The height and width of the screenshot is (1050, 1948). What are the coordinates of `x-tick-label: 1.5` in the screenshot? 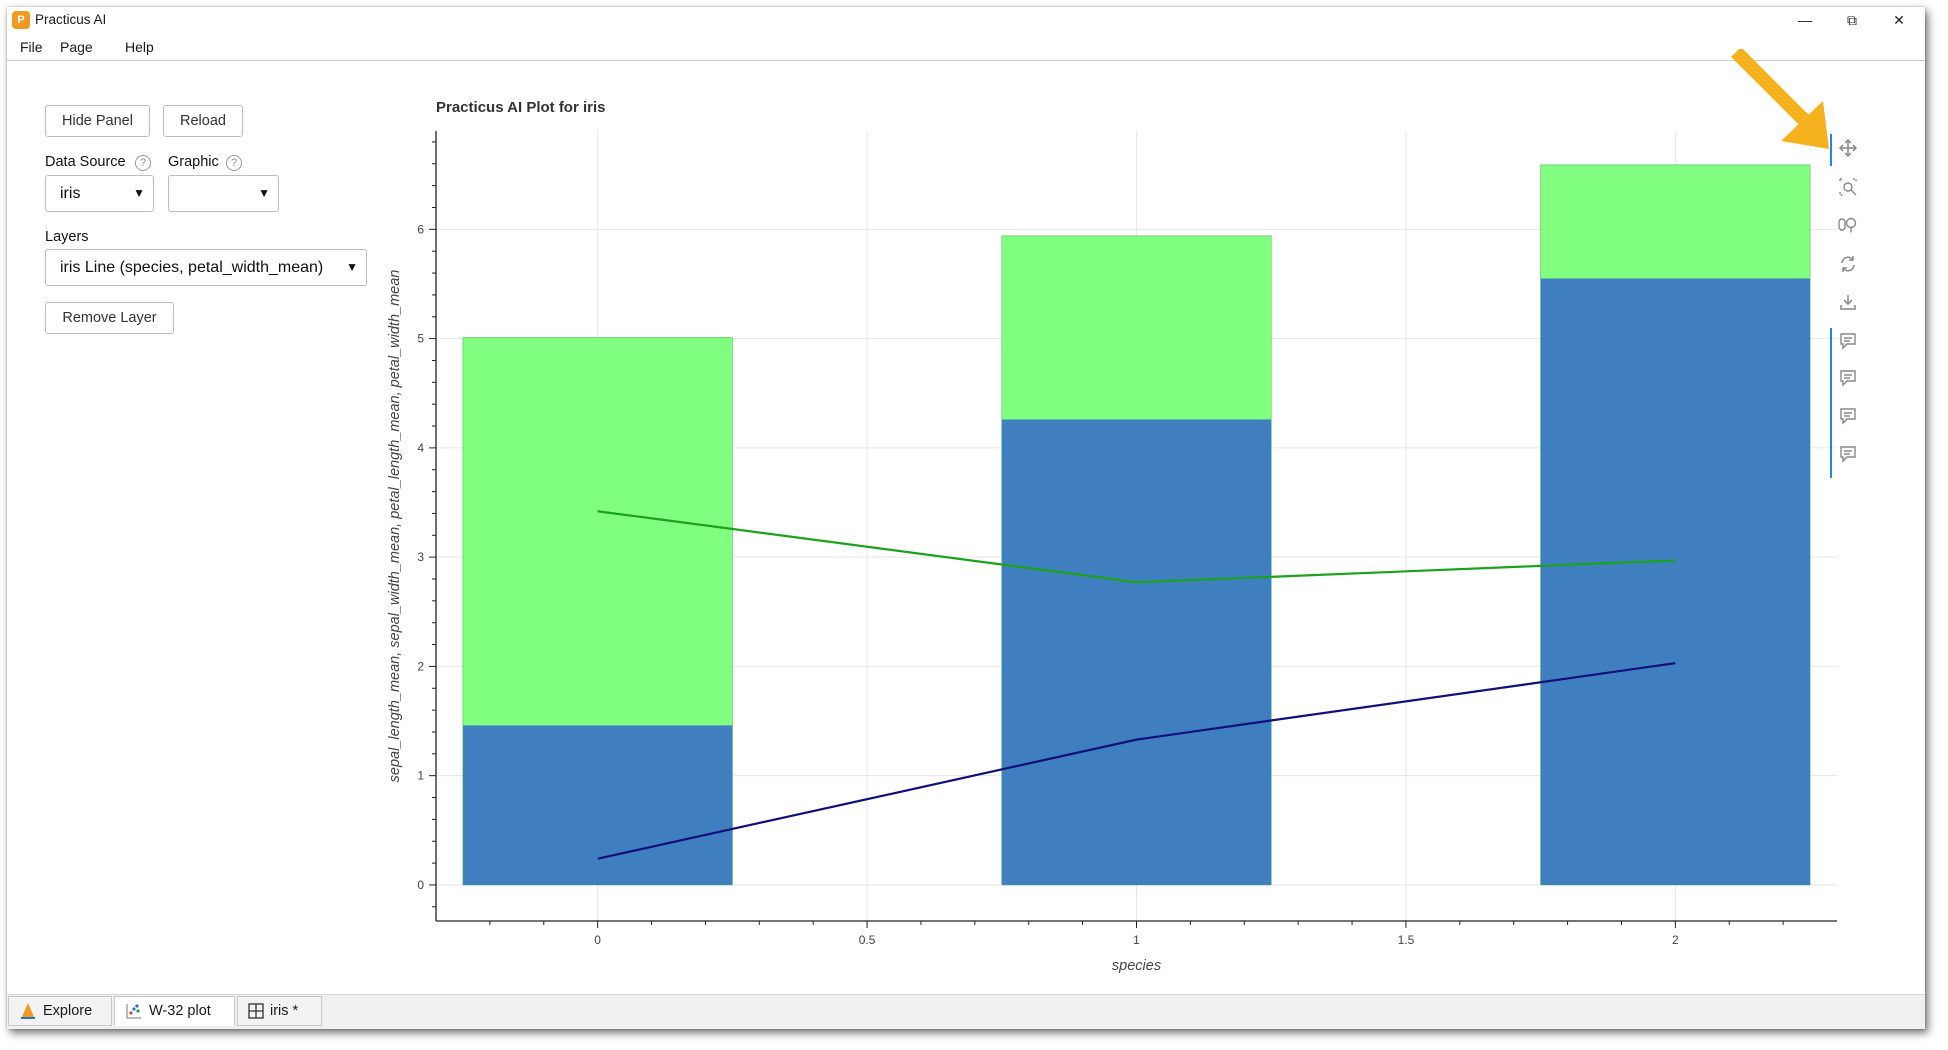 It's located at (1406, 940).